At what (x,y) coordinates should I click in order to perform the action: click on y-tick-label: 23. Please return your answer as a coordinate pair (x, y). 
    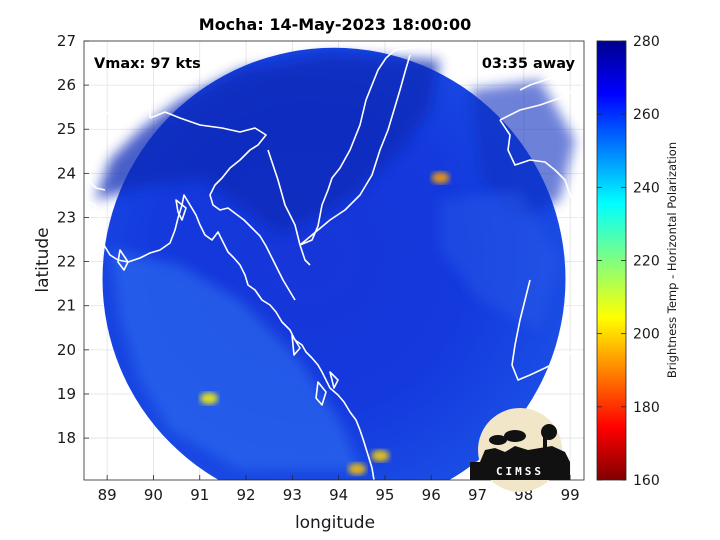
    Looking at the image, I should click on (66, 217).